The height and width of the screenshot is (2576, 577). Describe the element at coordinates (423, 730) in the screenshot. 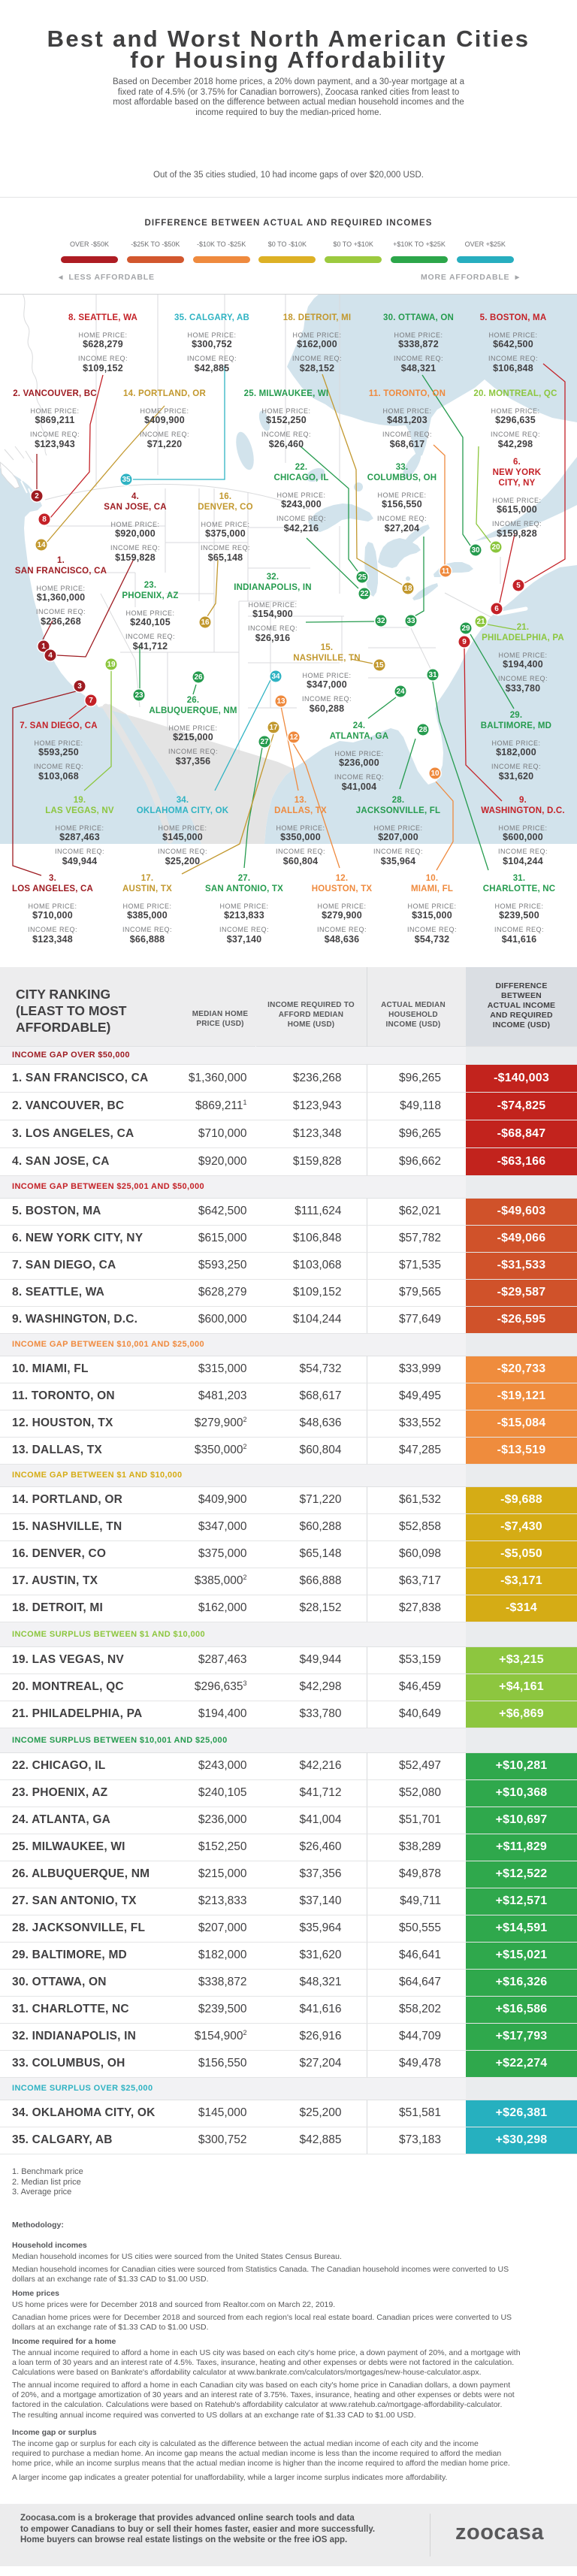

I see `svg-text: 28` at that location.